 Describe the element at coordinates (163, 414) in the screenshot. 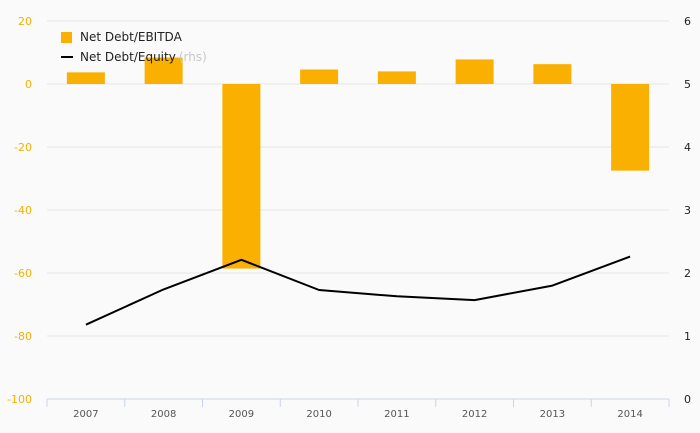

I see `x-tick-label-2008: 2008` at that location.